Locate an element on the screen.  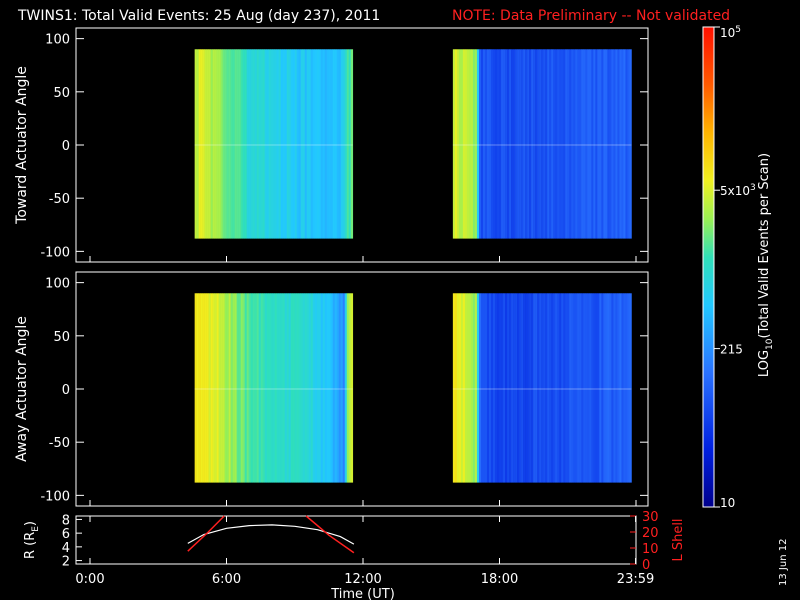
orbit-panel-frame is located at coordinates (356, 540).